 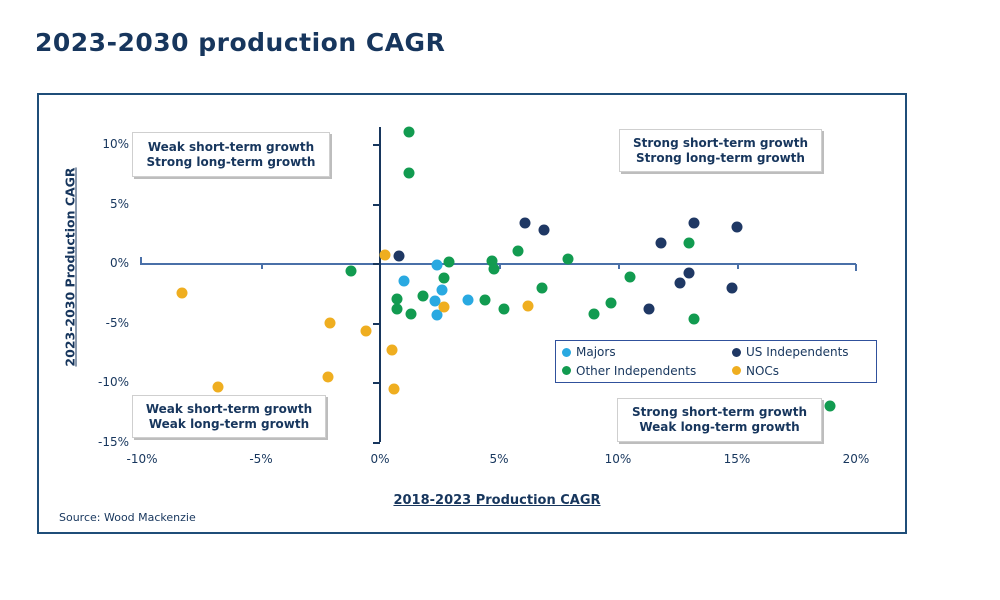 I want to click on x-tick-label: 20%, so click(x=856, y=459).